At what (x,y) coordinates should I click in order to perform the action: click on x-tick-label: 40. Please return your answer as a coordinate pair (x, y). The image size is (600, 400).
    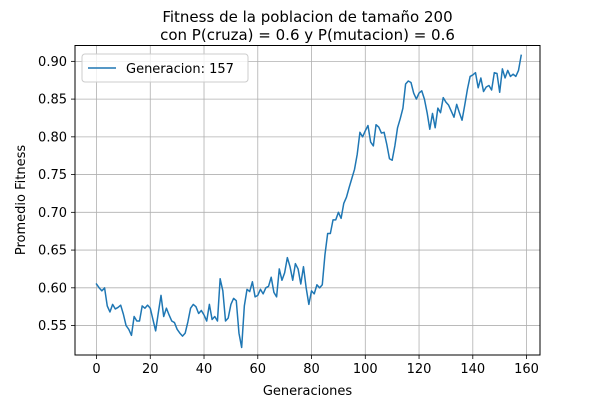
    Looking at the image, I should click on (204, 369).